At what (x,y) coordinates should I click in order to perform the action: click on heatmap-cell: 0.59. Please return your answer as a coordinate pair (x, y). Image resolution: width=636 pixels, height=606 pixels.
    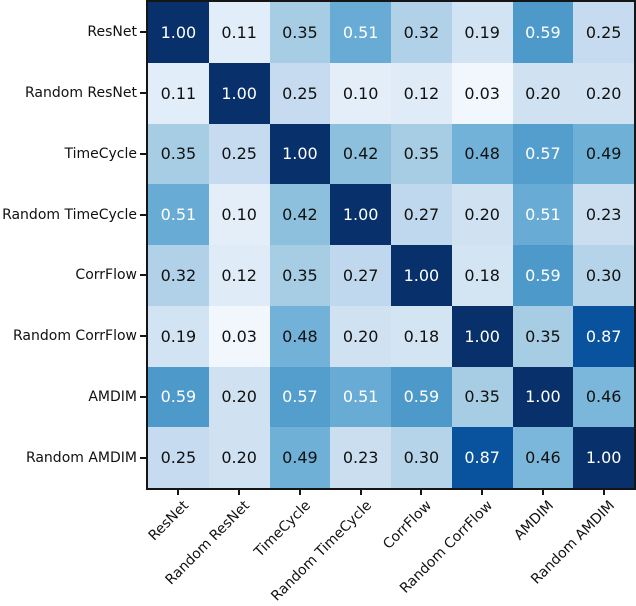
    Looking at the image, I should click on (543, 32).